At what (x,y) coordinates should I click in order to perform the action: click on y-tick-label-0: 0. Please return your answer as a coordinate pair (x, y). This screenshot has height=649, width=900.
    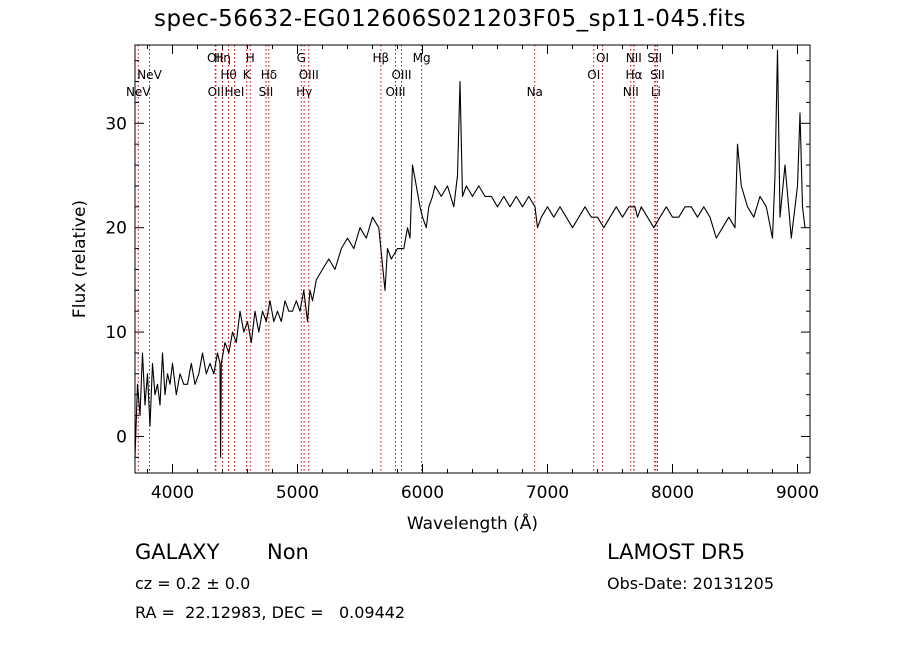
    Looking at the image, I should click on (121, 437).